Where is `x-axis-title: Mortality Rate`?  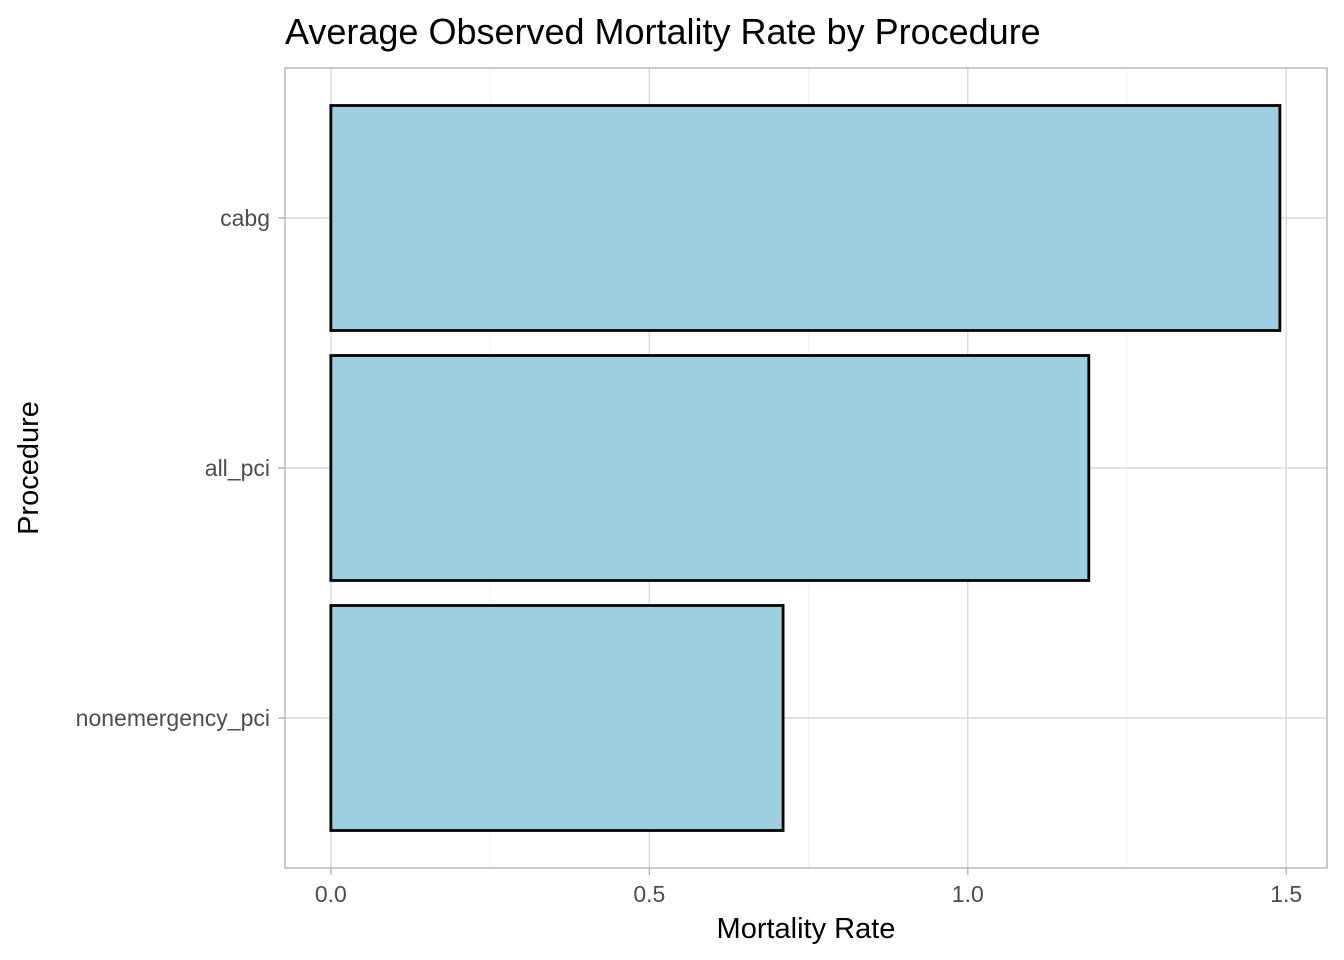 x-axis-title: Mortality Rate is located at coordinates (806, 929).